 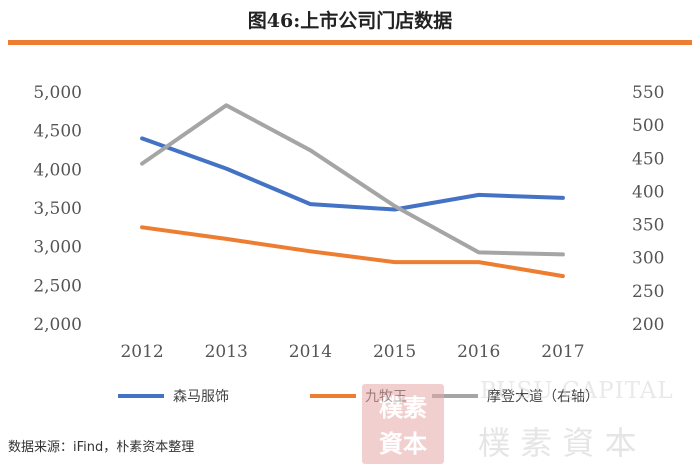 What do you see at coordinates (101, 447) in the screenshot?
I see `source-note: 数据来源：iFind，朴素资本整理` at bounding box center [101, 447].